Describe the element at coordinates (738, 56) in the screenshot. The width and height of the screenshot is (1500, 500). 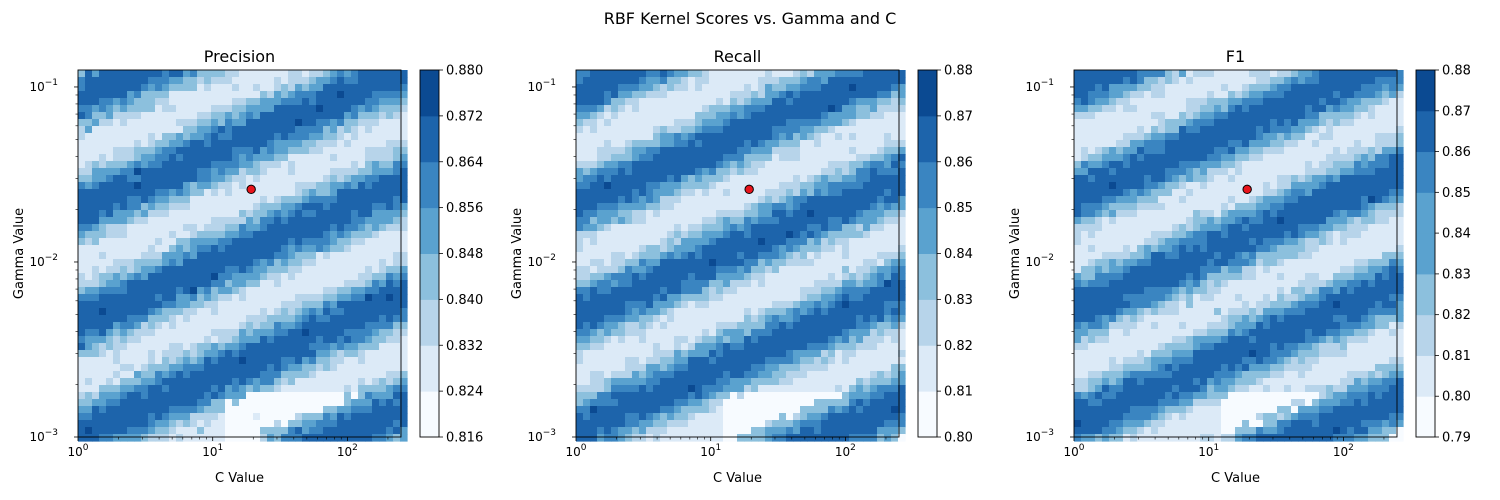
I see `panel-title: Recall` at that location.